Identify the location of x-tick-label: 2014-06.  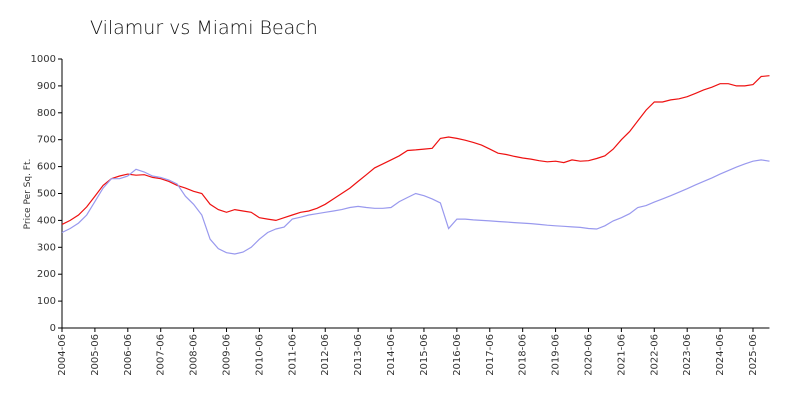
(391, 355).